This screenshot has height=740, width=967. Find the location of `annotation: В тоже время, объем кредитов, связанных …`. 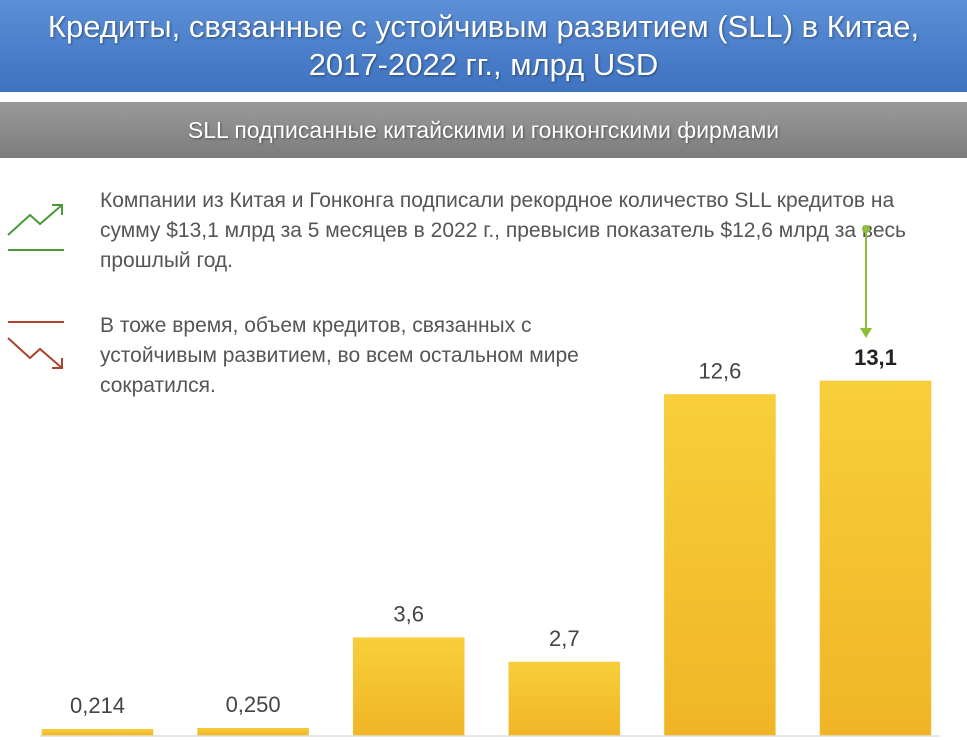

annotation: В тоже время, объем кредитов, связанных … is located at coordinates (339, 355).